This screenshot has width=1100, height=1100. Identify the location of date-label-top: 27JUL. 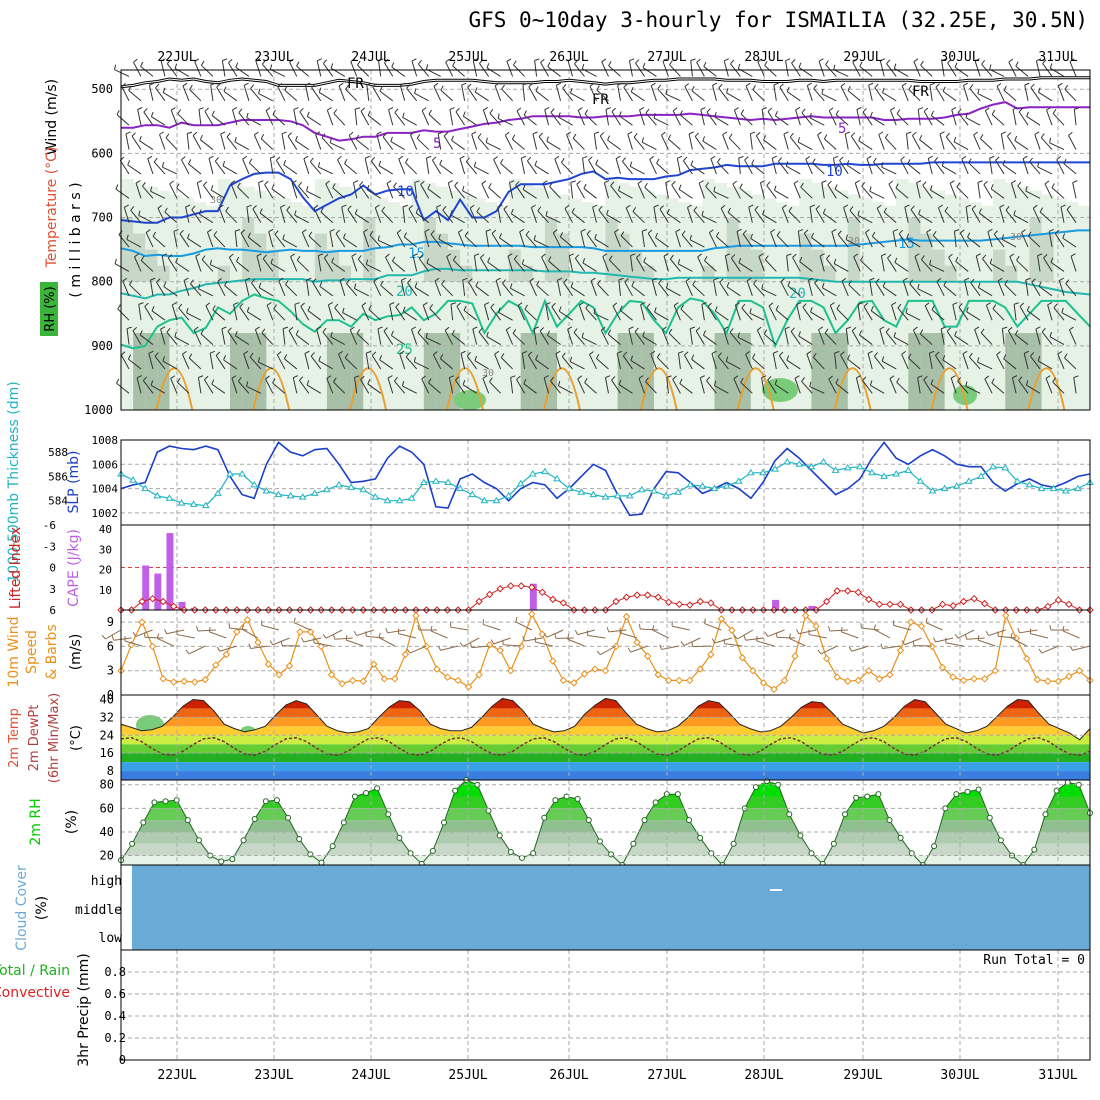
(666, 57).